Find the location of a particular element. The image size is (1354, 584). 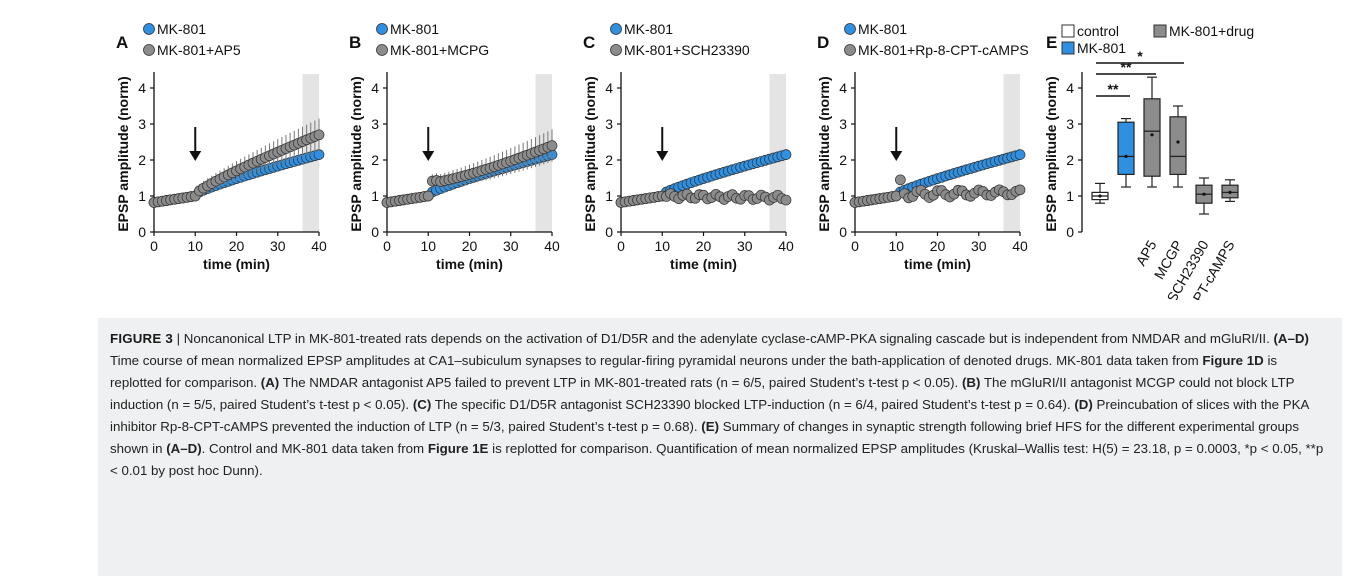

panel-a-x-axis-label: time (min) is located at coordinates (236, 264).